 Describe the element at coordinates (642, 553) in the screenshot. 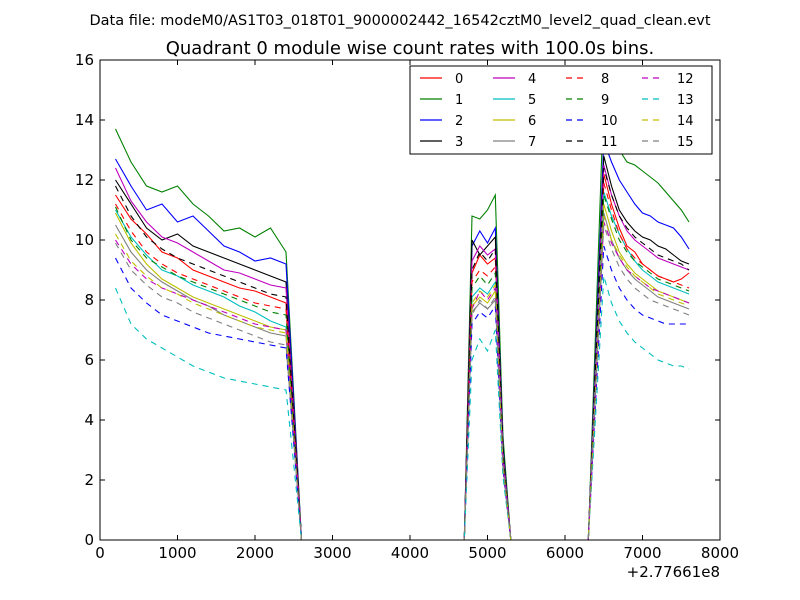

I see `x-tick-label: 7000` at that location.